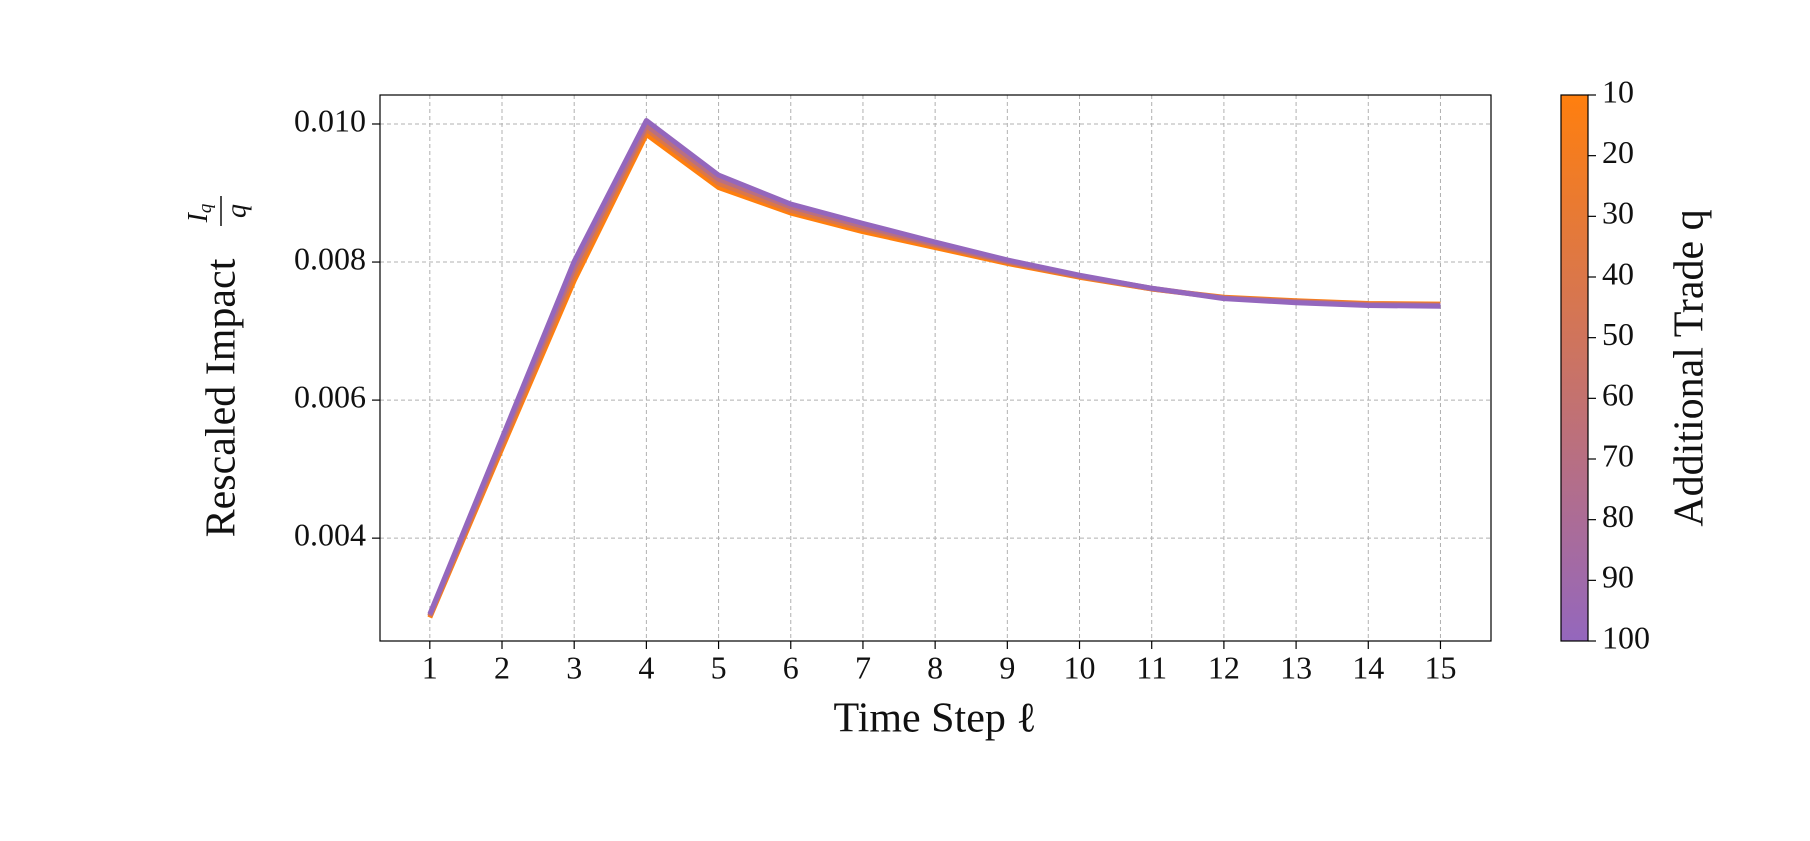  I want to click on x-tick-label: 4, so click(646, 667).